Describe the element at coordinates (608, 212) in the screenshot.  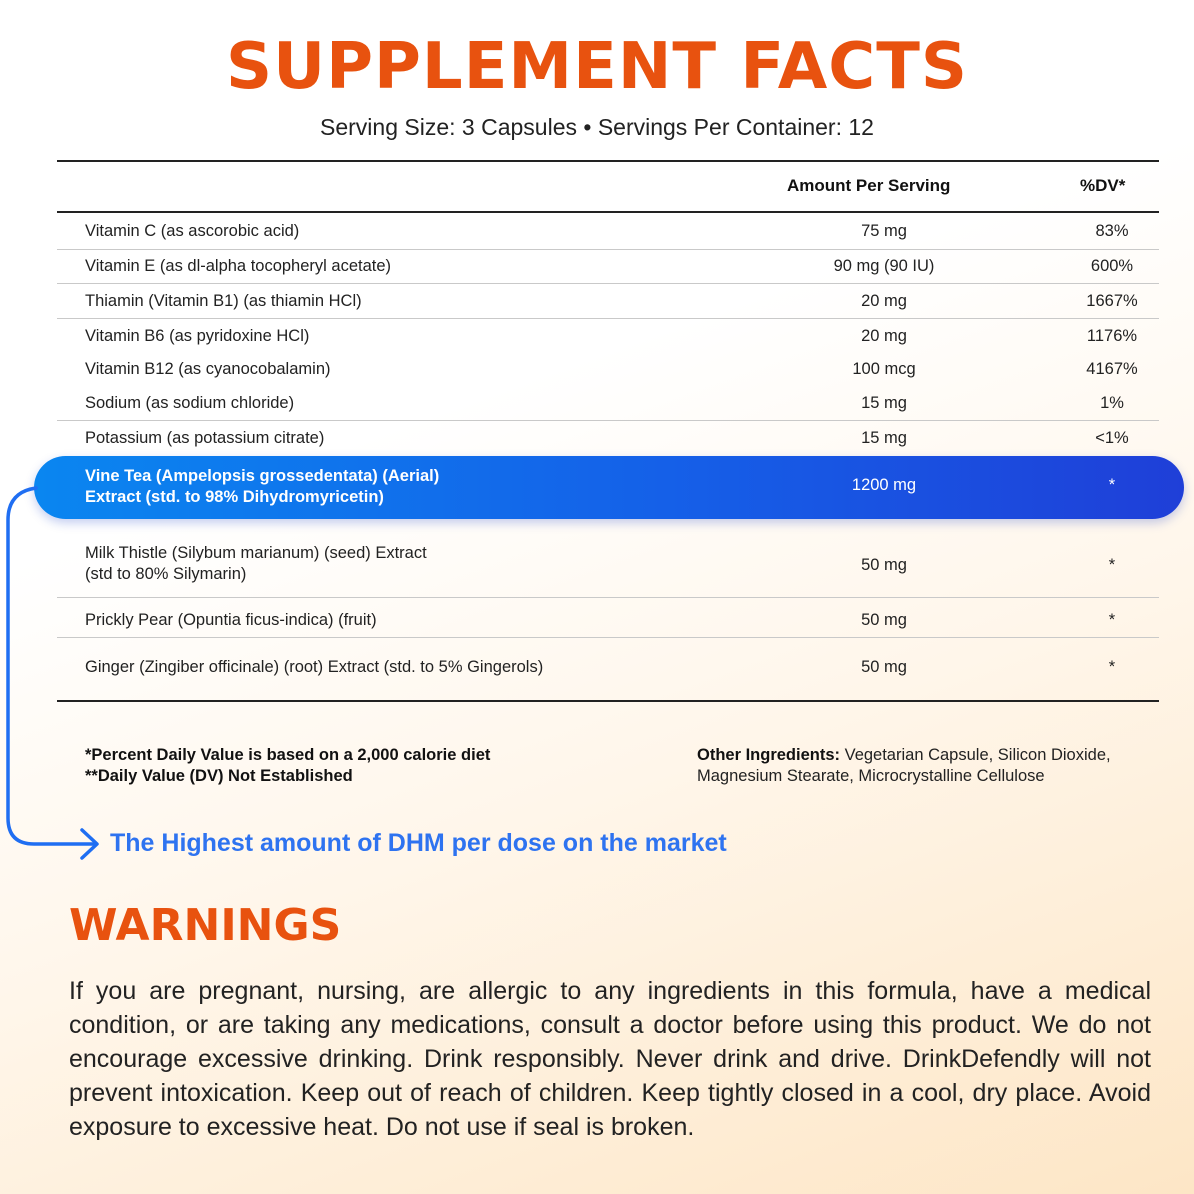
I see `table-header-rule` at that location.